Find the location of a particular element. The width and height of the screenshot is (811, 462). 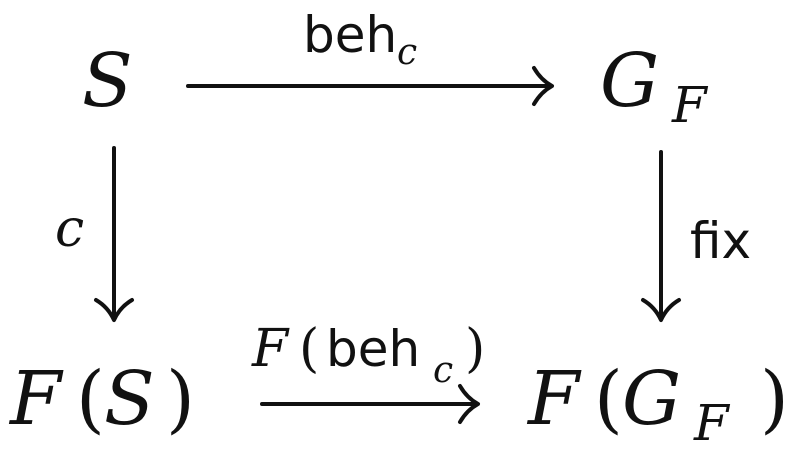

node-bottom-left-function: F is located at coordinates (36, 399).